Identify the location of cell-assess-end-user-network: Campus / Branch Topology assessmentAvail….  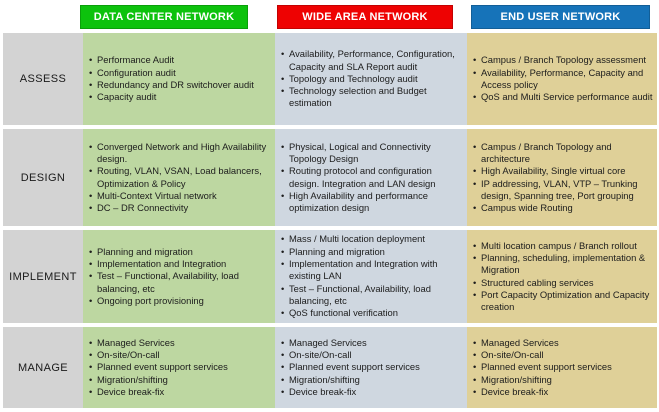
(562, 79).